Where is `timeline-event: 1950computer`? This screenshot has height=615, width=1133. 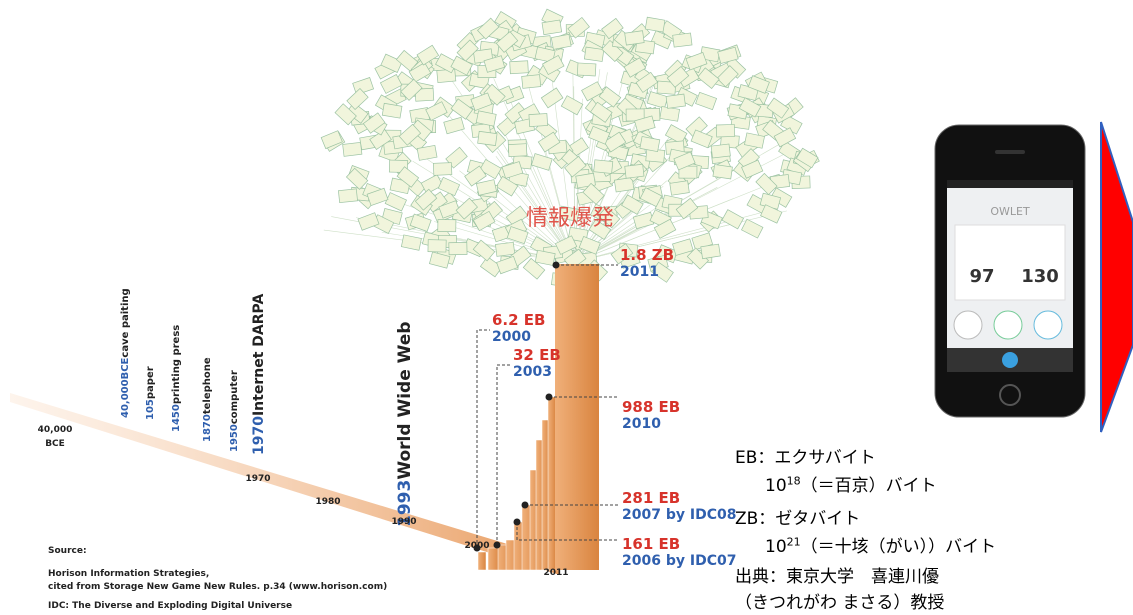
timeline-event: 1950computer is located at coordinates (234, 411).